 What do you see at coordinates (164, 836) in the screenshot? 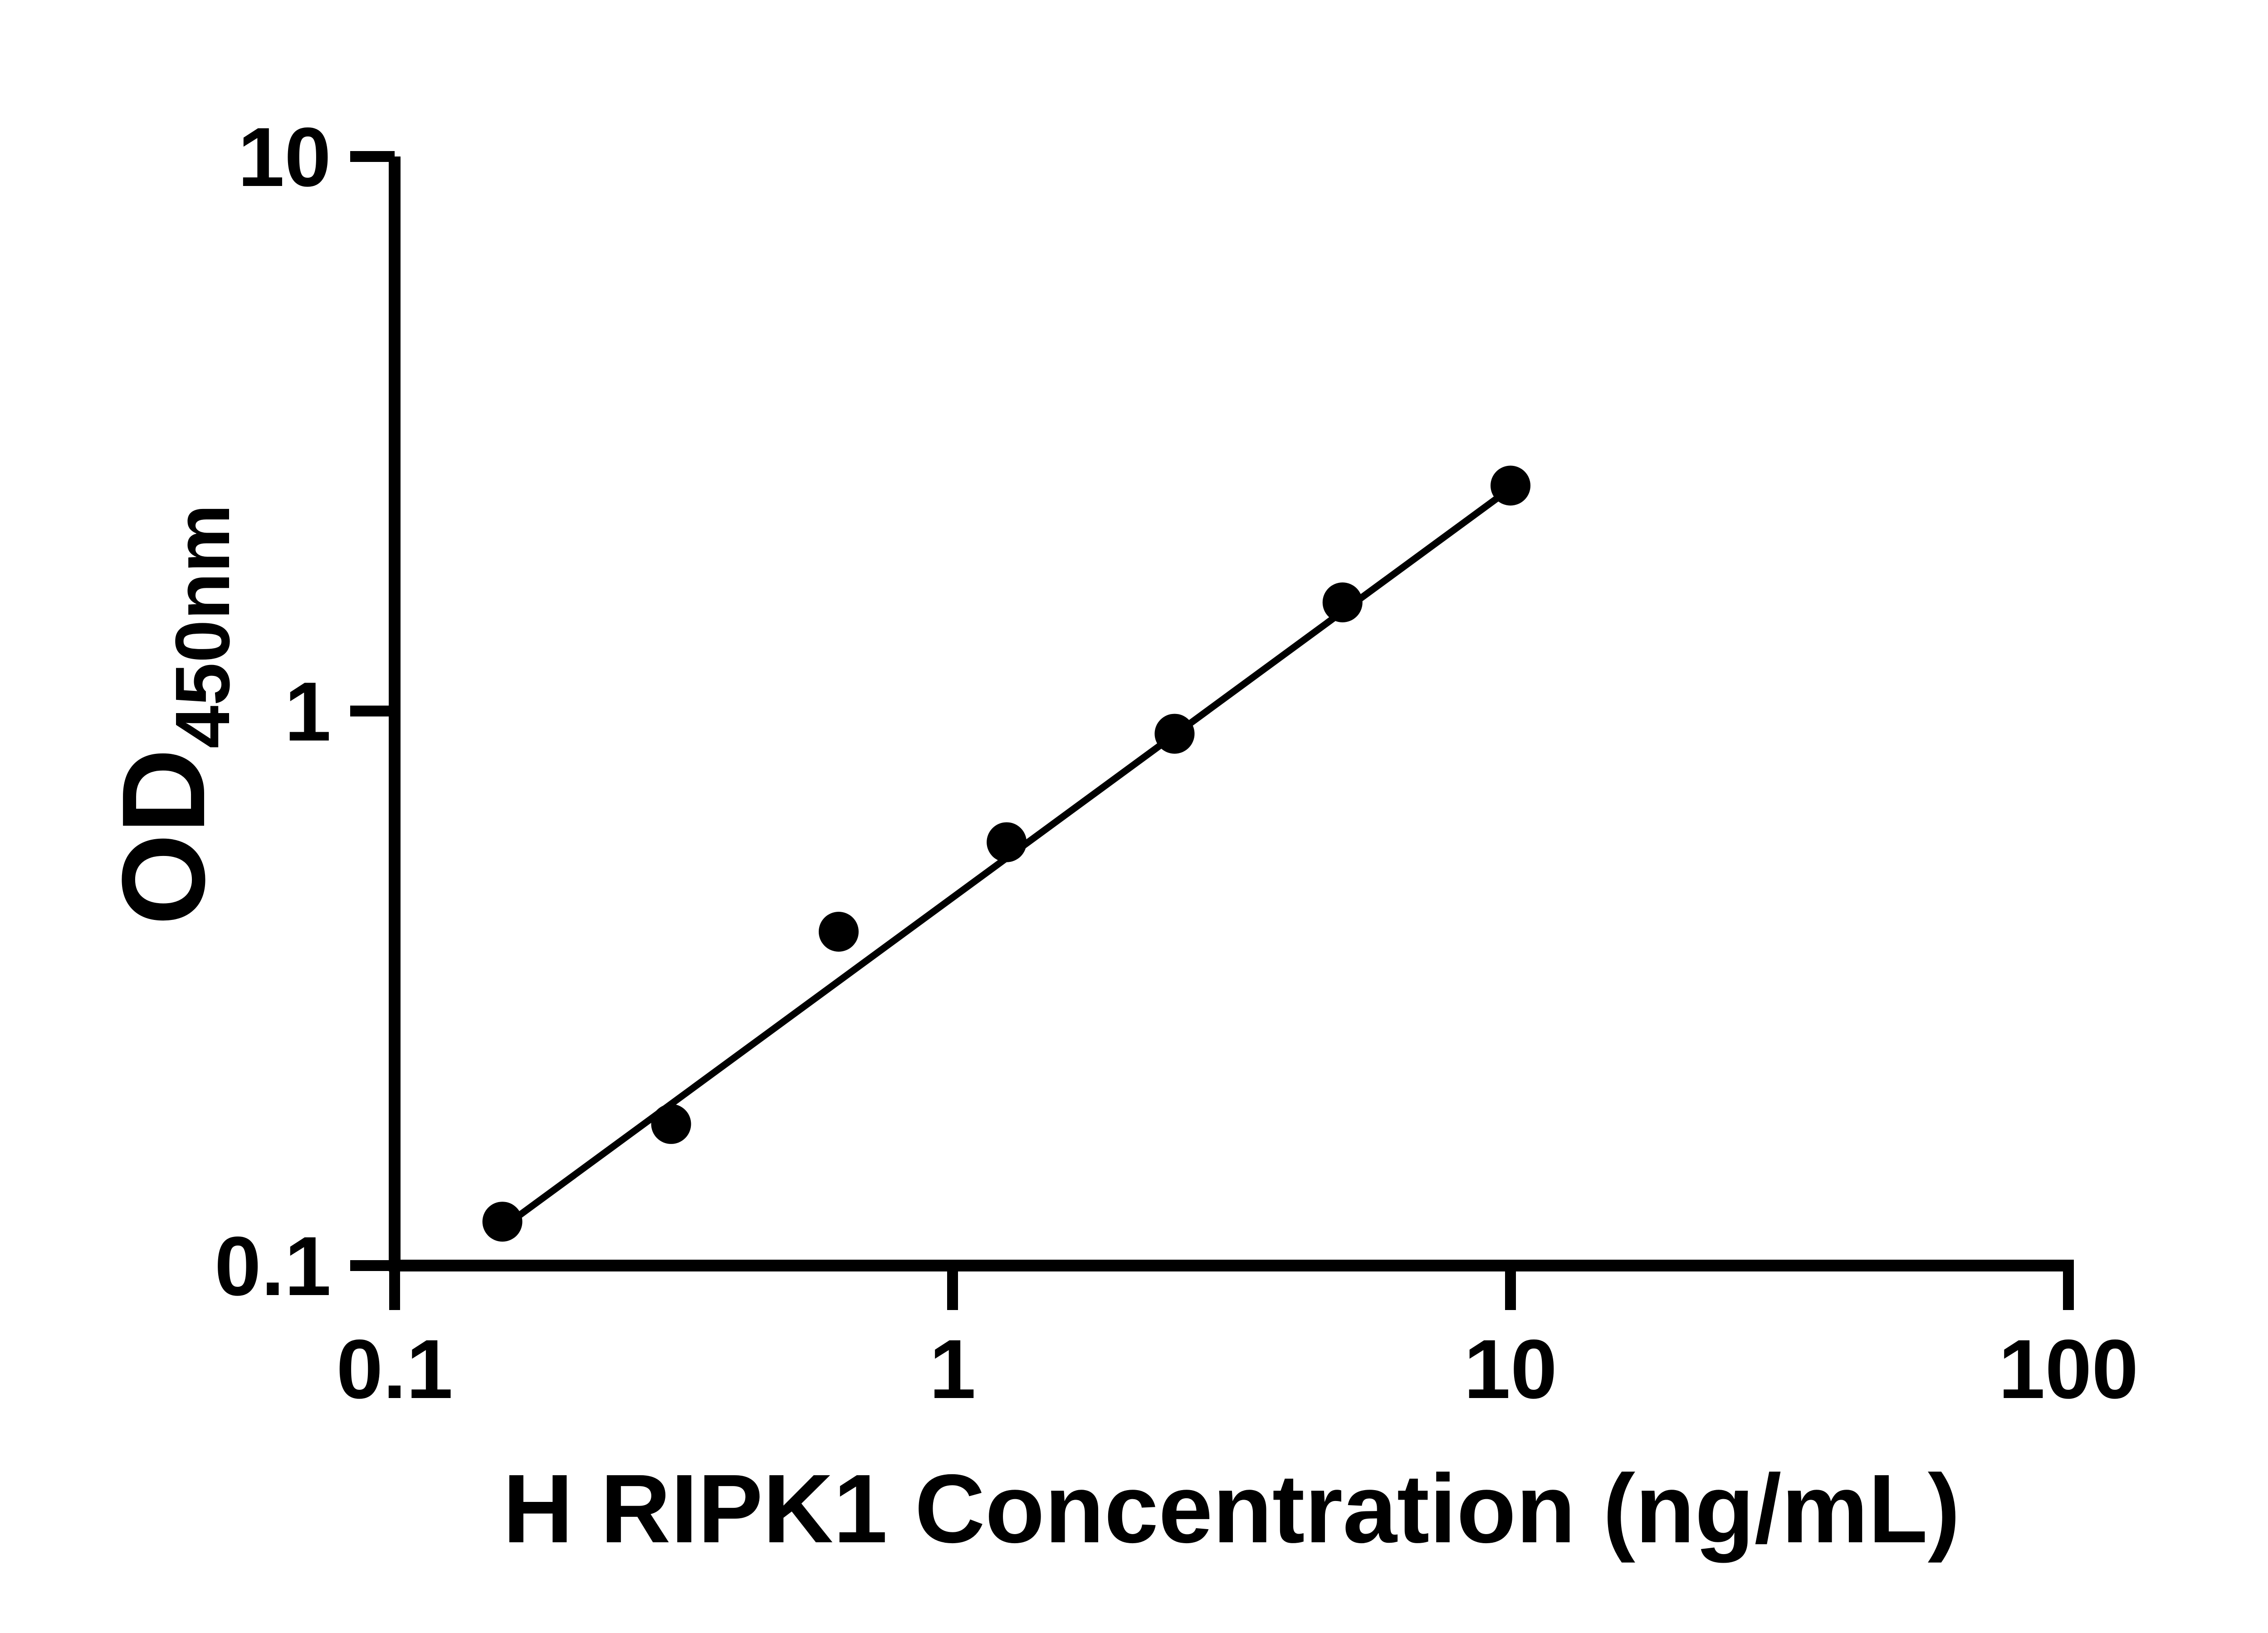
I see `y-axis-title-main: OD` at bounding box center [164, 836].